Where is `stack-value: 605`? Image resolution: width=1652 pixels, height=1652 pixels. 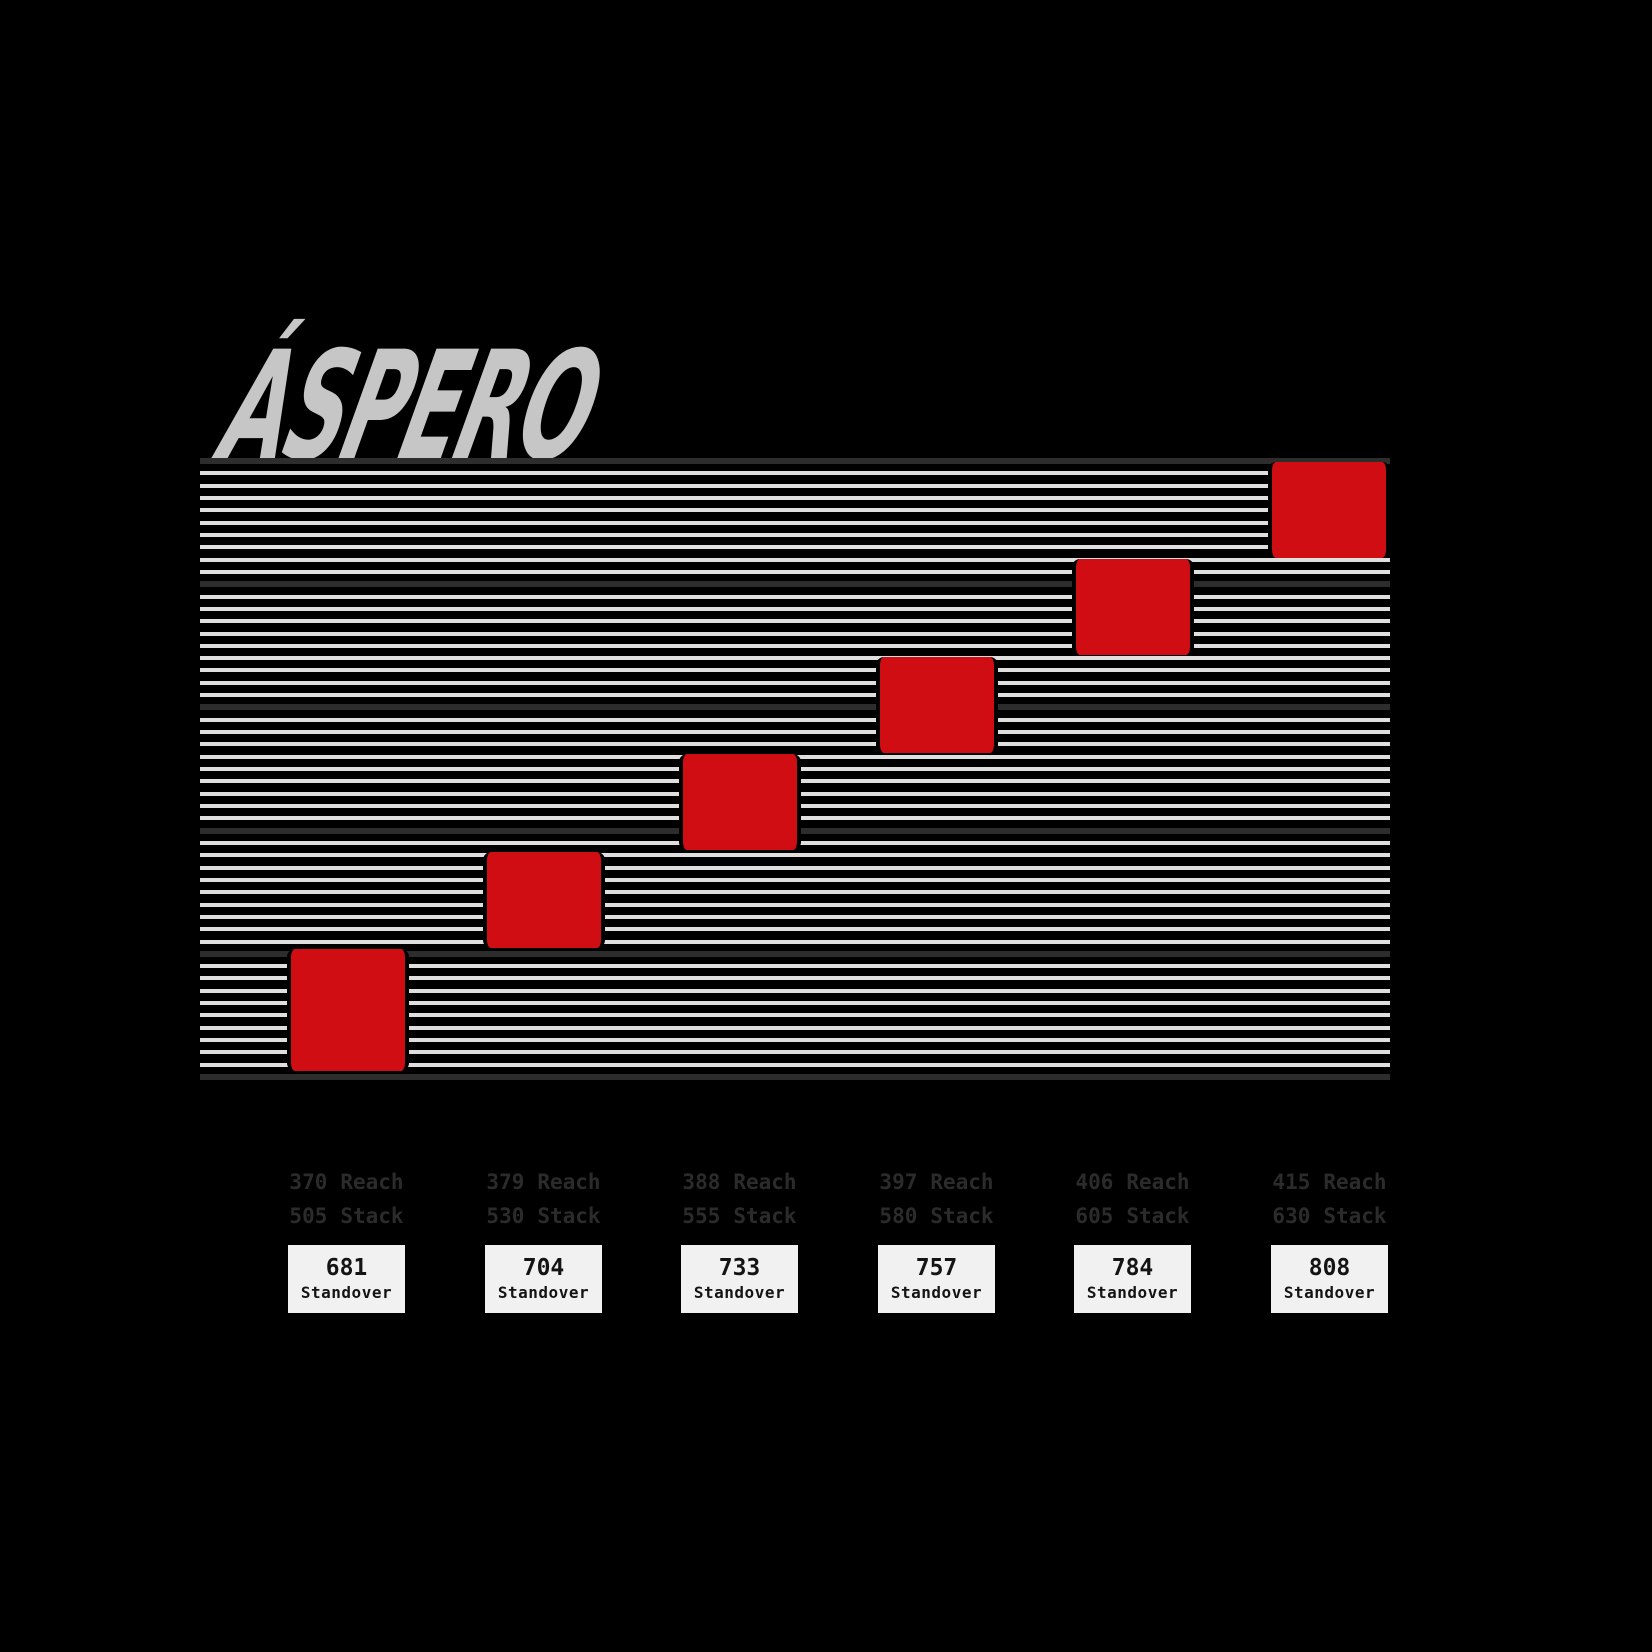
stack-value: 605 is located at coordinates (1094, 1216).